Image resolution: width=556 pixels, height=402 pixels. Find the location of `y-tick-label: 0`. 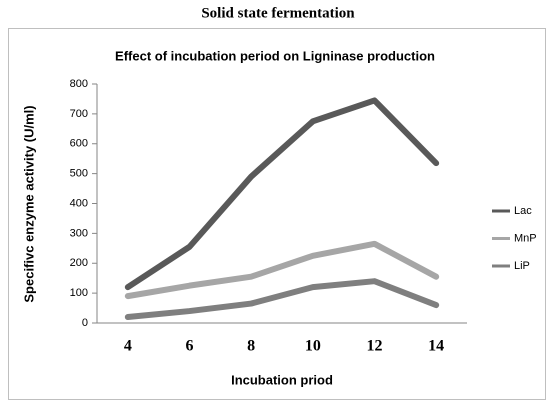

y-tick-label: 0 is located at coordinates (85, 323).